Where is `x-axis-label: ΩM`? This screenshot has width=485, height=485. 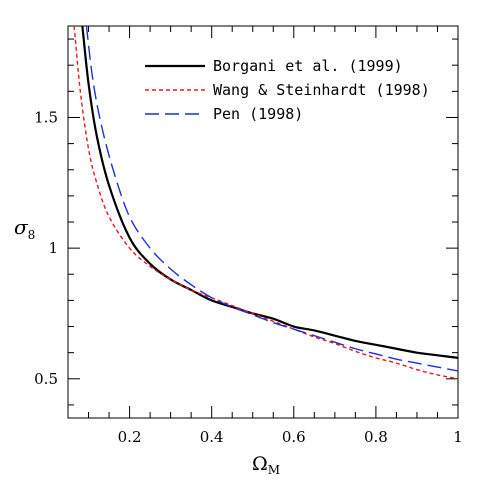
x-axis-label: ΩM is located at coordinates (266, 465).